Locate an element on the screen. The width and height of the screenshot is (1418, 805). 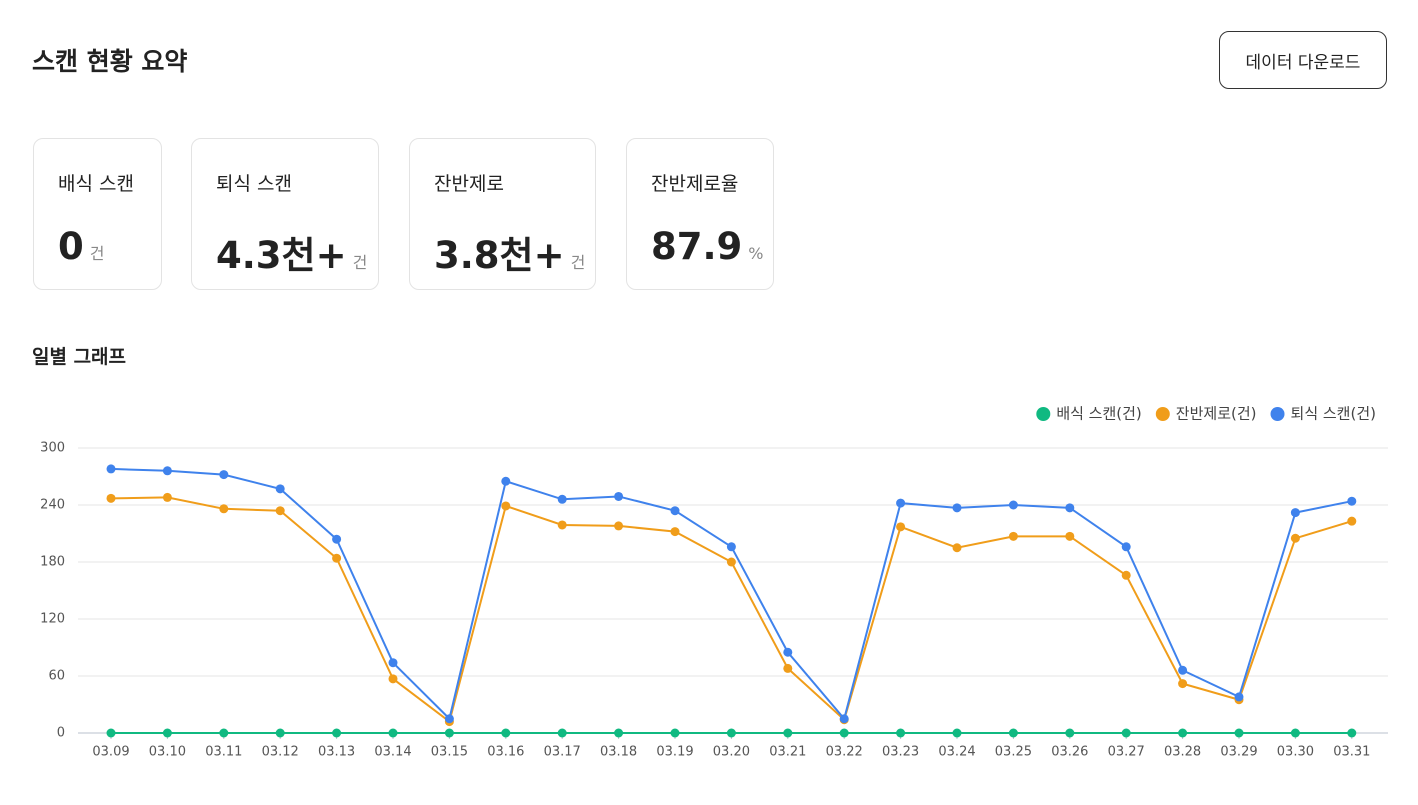
card-label: 배식 스캔 is located at coordinates (96, 184).